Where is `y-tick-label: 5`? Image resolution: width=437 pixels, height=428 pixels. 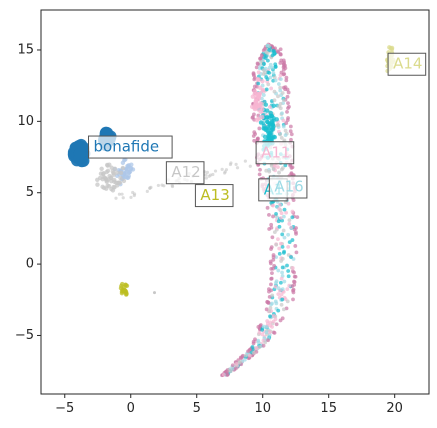
y-tick-label: 5 is located at coordinates (30, 192).